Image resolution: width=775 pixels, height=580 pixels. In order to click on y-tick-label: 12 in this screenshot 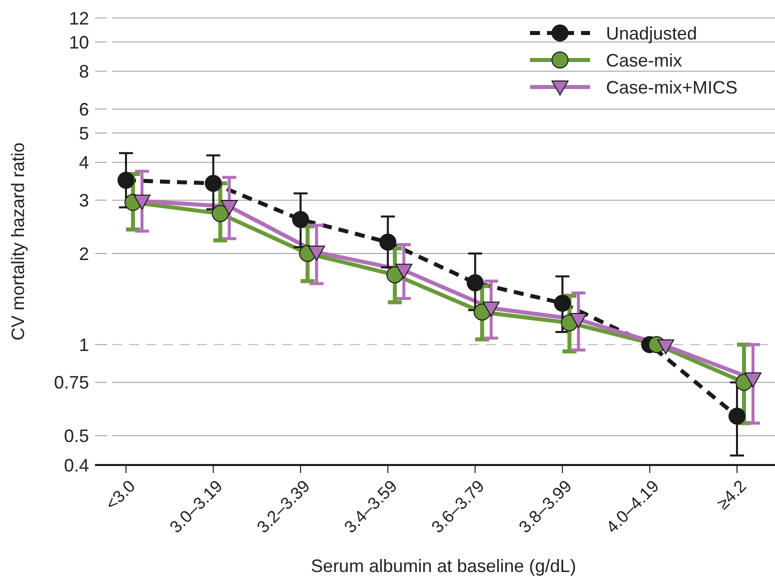, I will do `click(78, 18)`.